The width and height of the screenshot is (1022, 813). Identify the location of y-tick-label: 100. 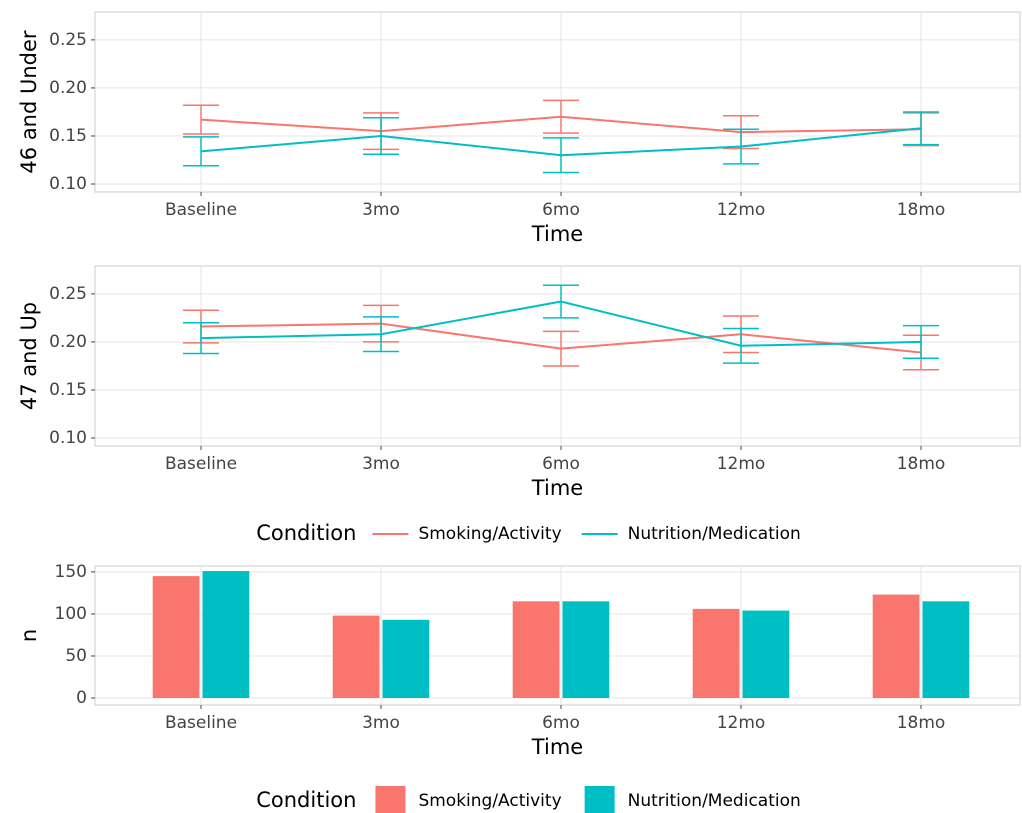
(71, 614).